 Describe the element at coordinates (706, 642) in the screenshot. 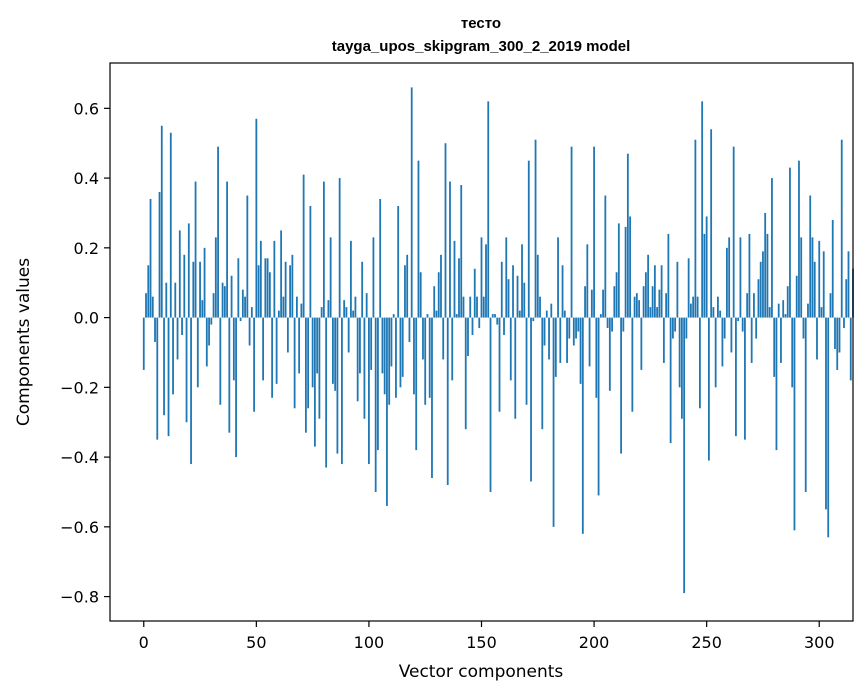

I see `x-tick-label: 250` at that location.